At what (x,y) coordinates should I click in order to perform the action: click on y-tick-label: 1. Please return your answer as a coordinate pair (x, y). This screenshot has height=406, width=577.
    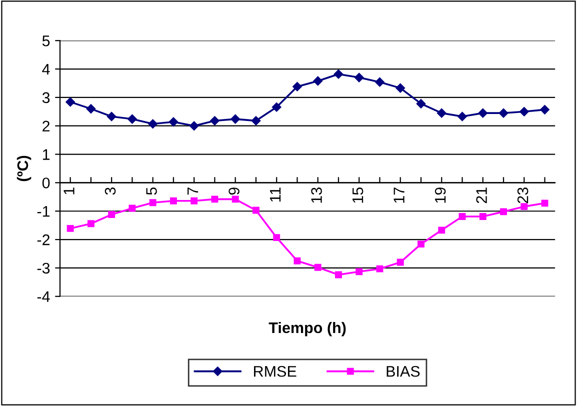
    Looking at the image, I should click on (46, 154).